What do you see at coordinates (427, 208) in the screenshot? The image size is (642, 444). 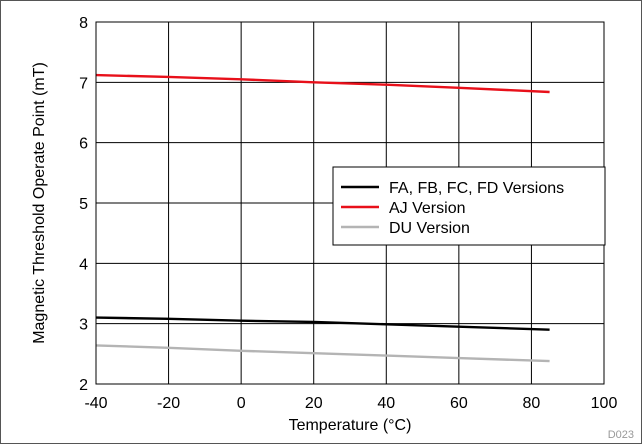 I see `legend-label: AJ Version` at bounding box center [427, 208].